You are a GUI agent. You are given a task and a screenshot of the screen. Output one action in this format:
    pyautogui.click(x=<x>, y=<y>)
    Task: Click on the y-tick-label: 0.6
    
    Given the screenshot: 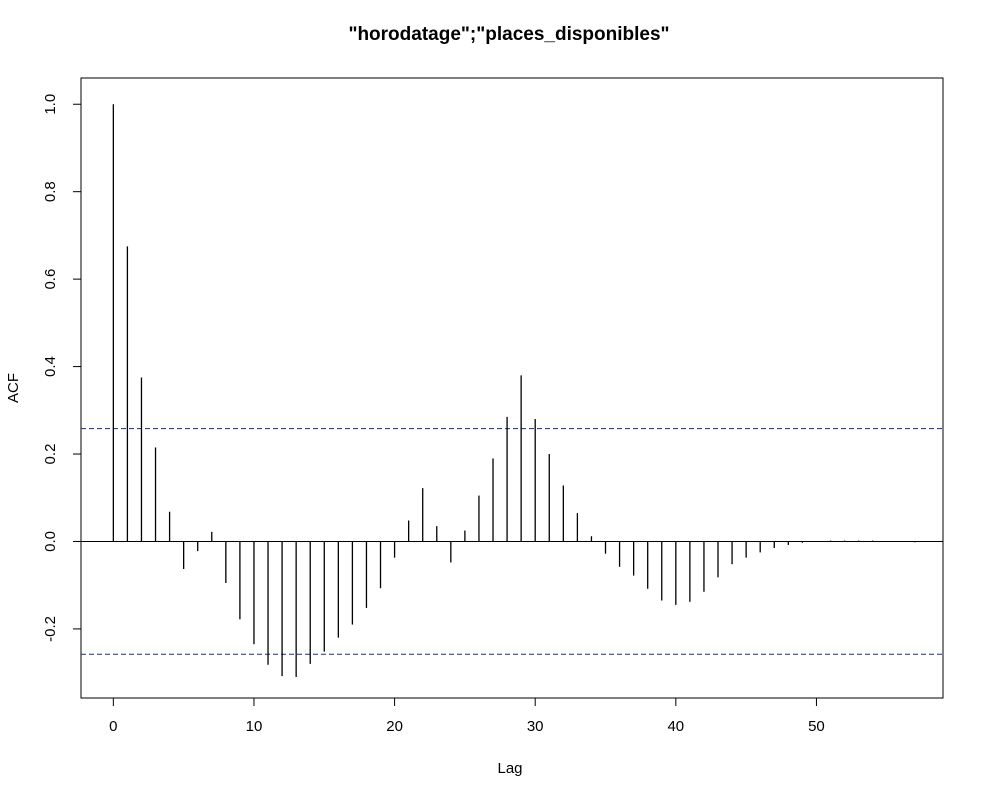 What is the action you would take?
    pyautogui.click(x=50, y=279)
    